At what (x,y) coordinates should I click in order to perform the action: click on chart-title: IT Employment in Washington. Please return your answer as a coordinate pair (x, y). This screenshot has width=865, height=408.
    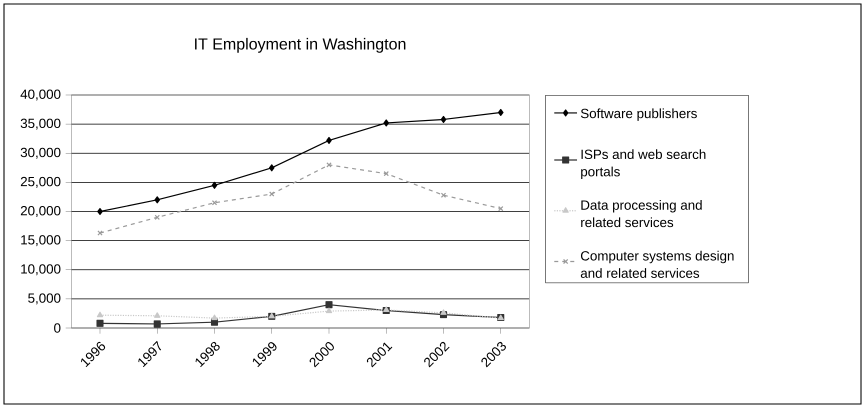
    Looking at the image, I should click on (300, 45).